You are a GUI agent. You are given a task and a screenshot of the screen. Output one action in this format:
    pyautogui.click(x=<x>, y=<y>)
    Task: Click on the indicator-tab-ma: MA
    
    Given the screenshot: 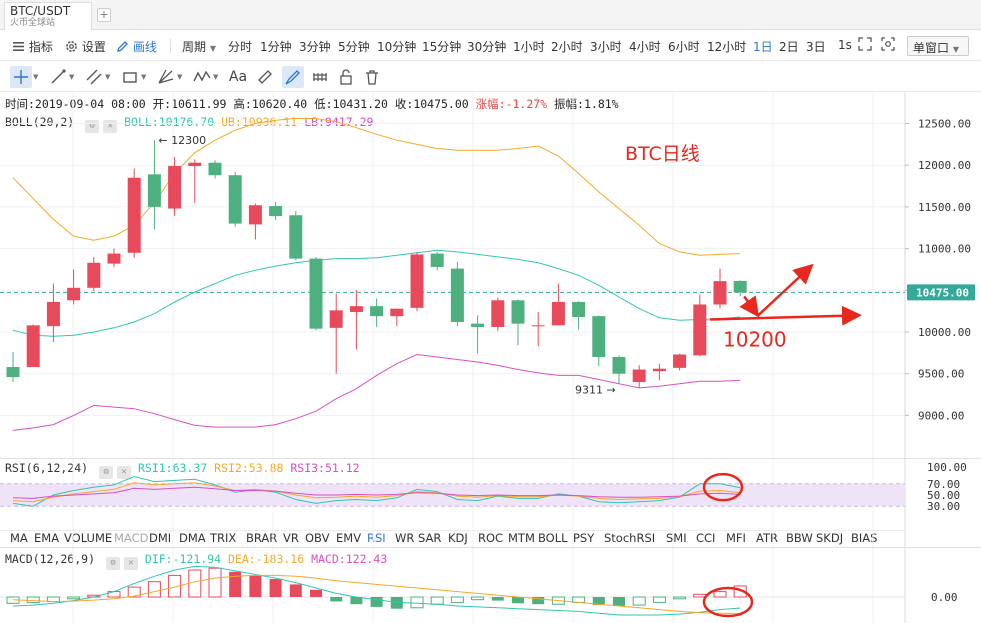 What is the action you would take?
    pyautogui.click(x=19, y=538)
    